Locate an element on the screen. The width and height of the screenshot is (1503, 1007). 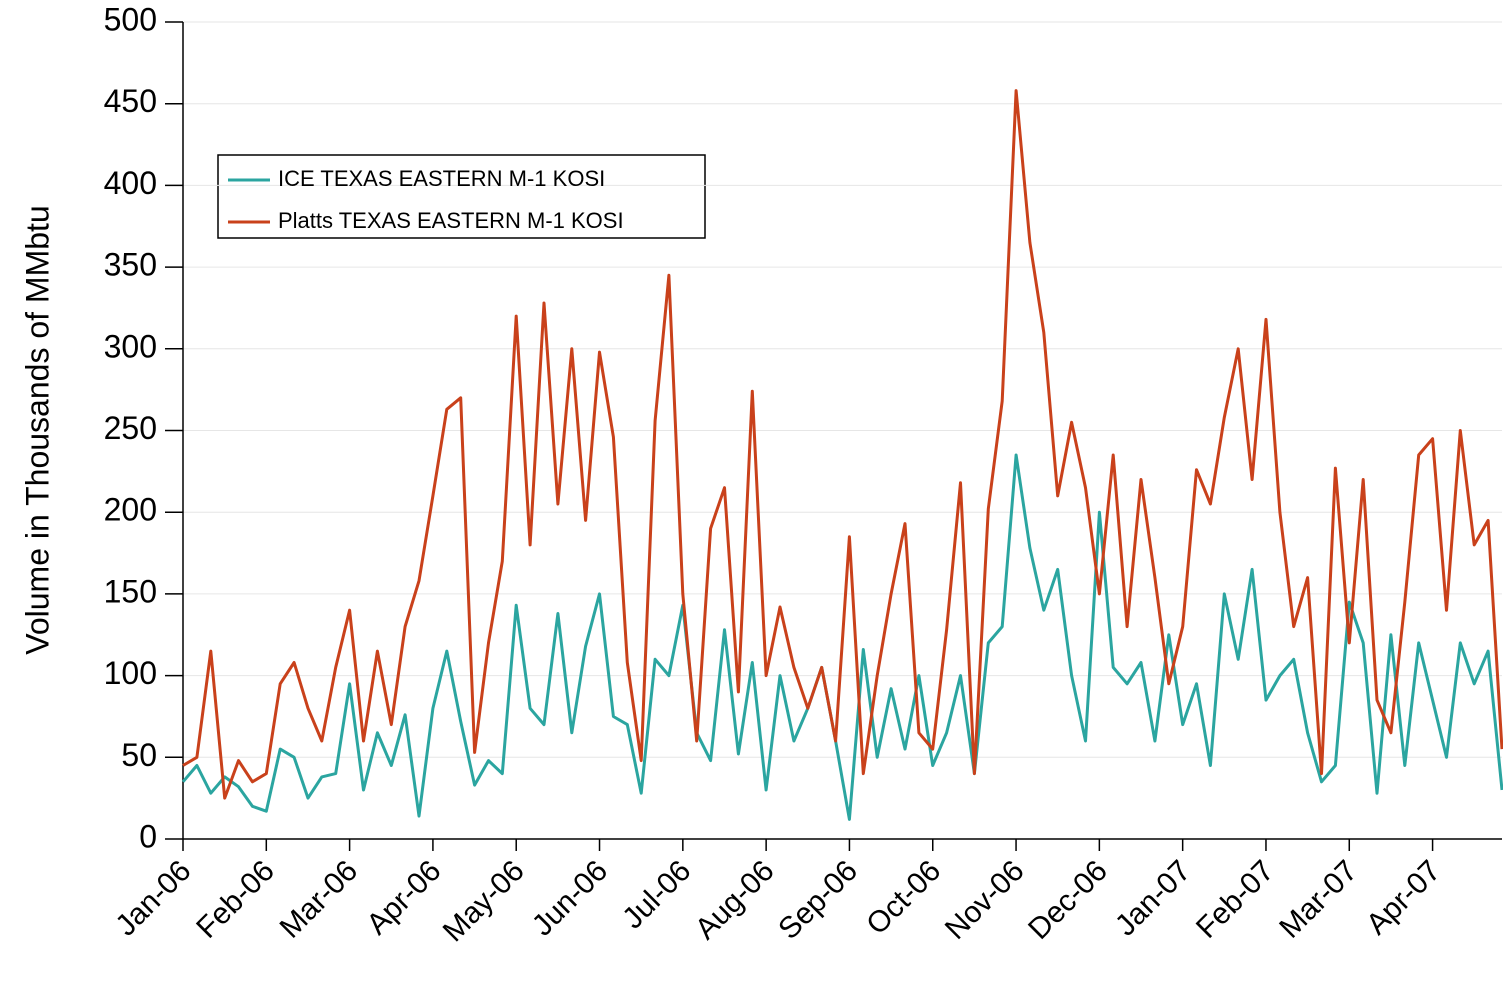
x-tick-label: Apr-06 is located at coordinates (403, 897).